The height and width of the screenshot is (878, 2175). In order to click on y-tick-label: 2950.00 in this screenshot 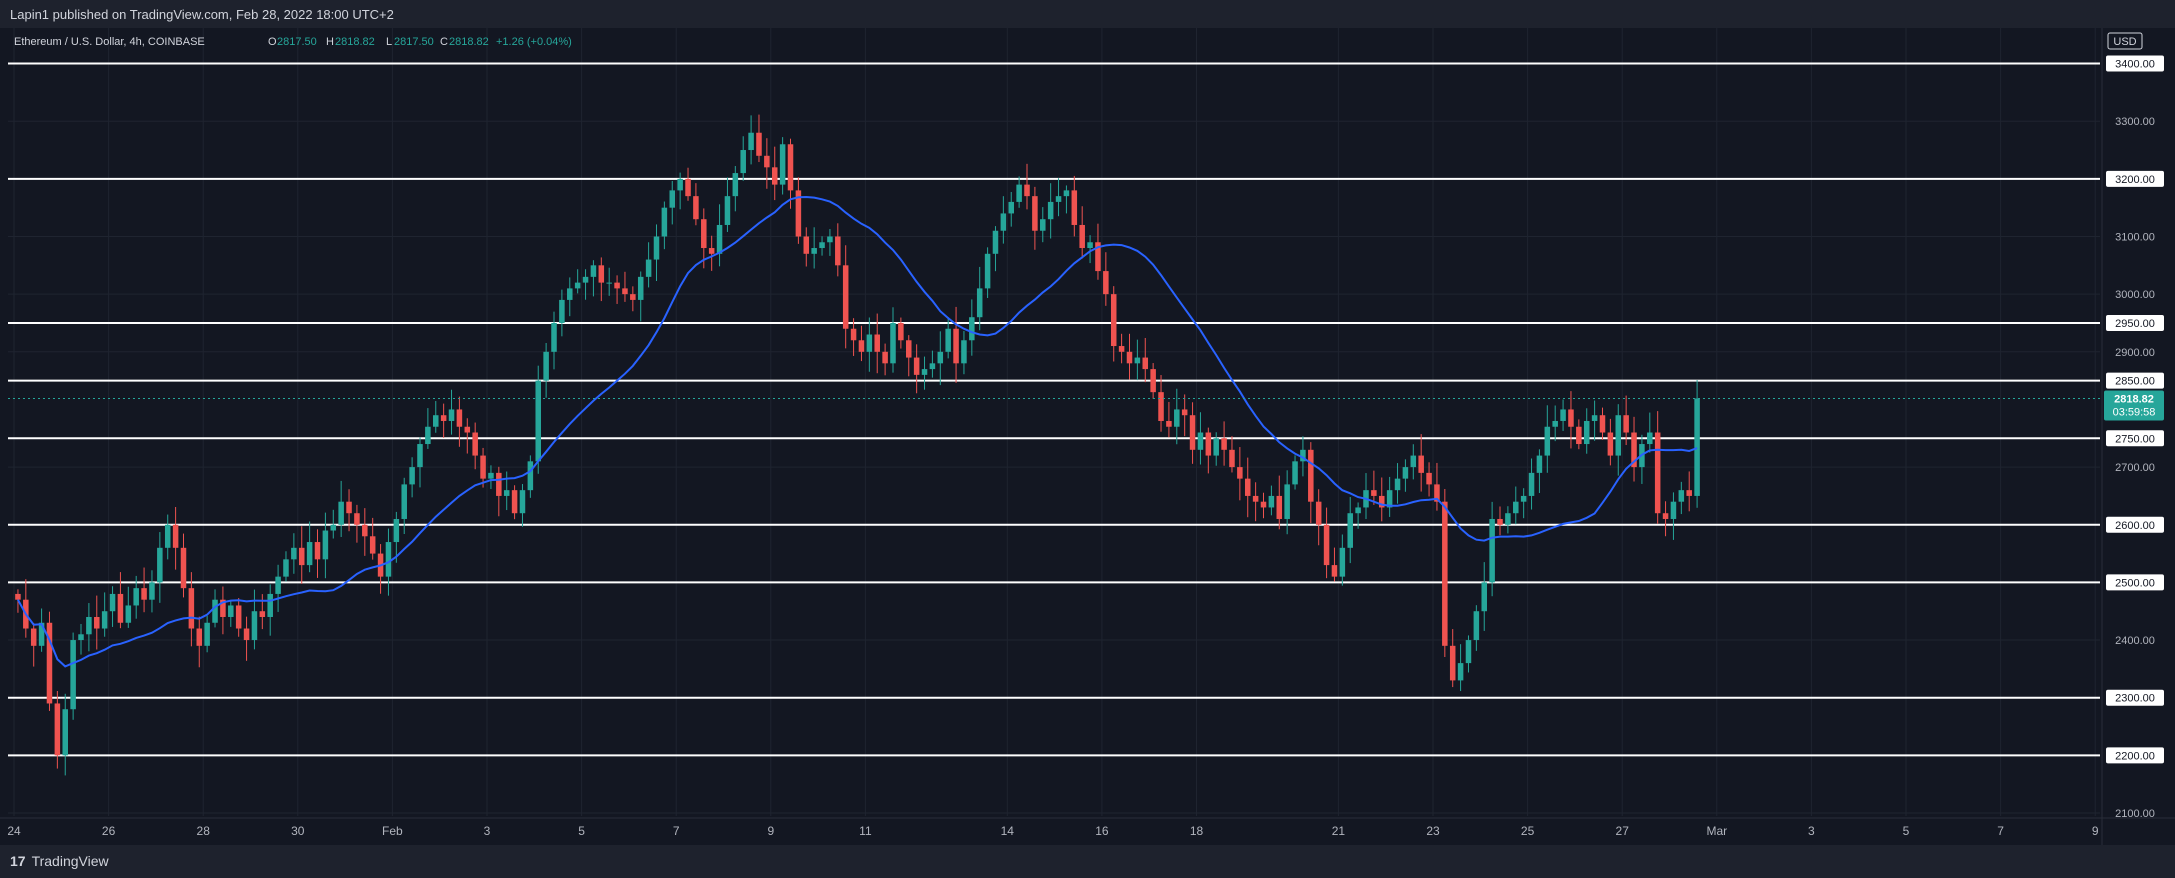, I will do `click(2135, 324)`.